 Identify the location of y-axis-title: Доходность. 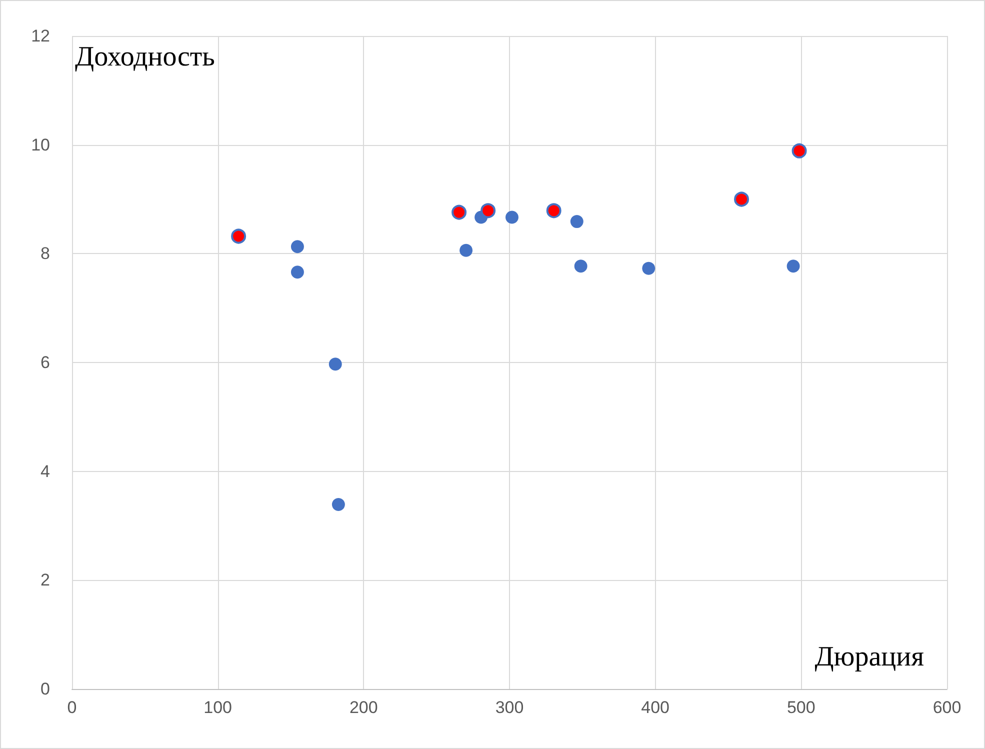
(145, 57).